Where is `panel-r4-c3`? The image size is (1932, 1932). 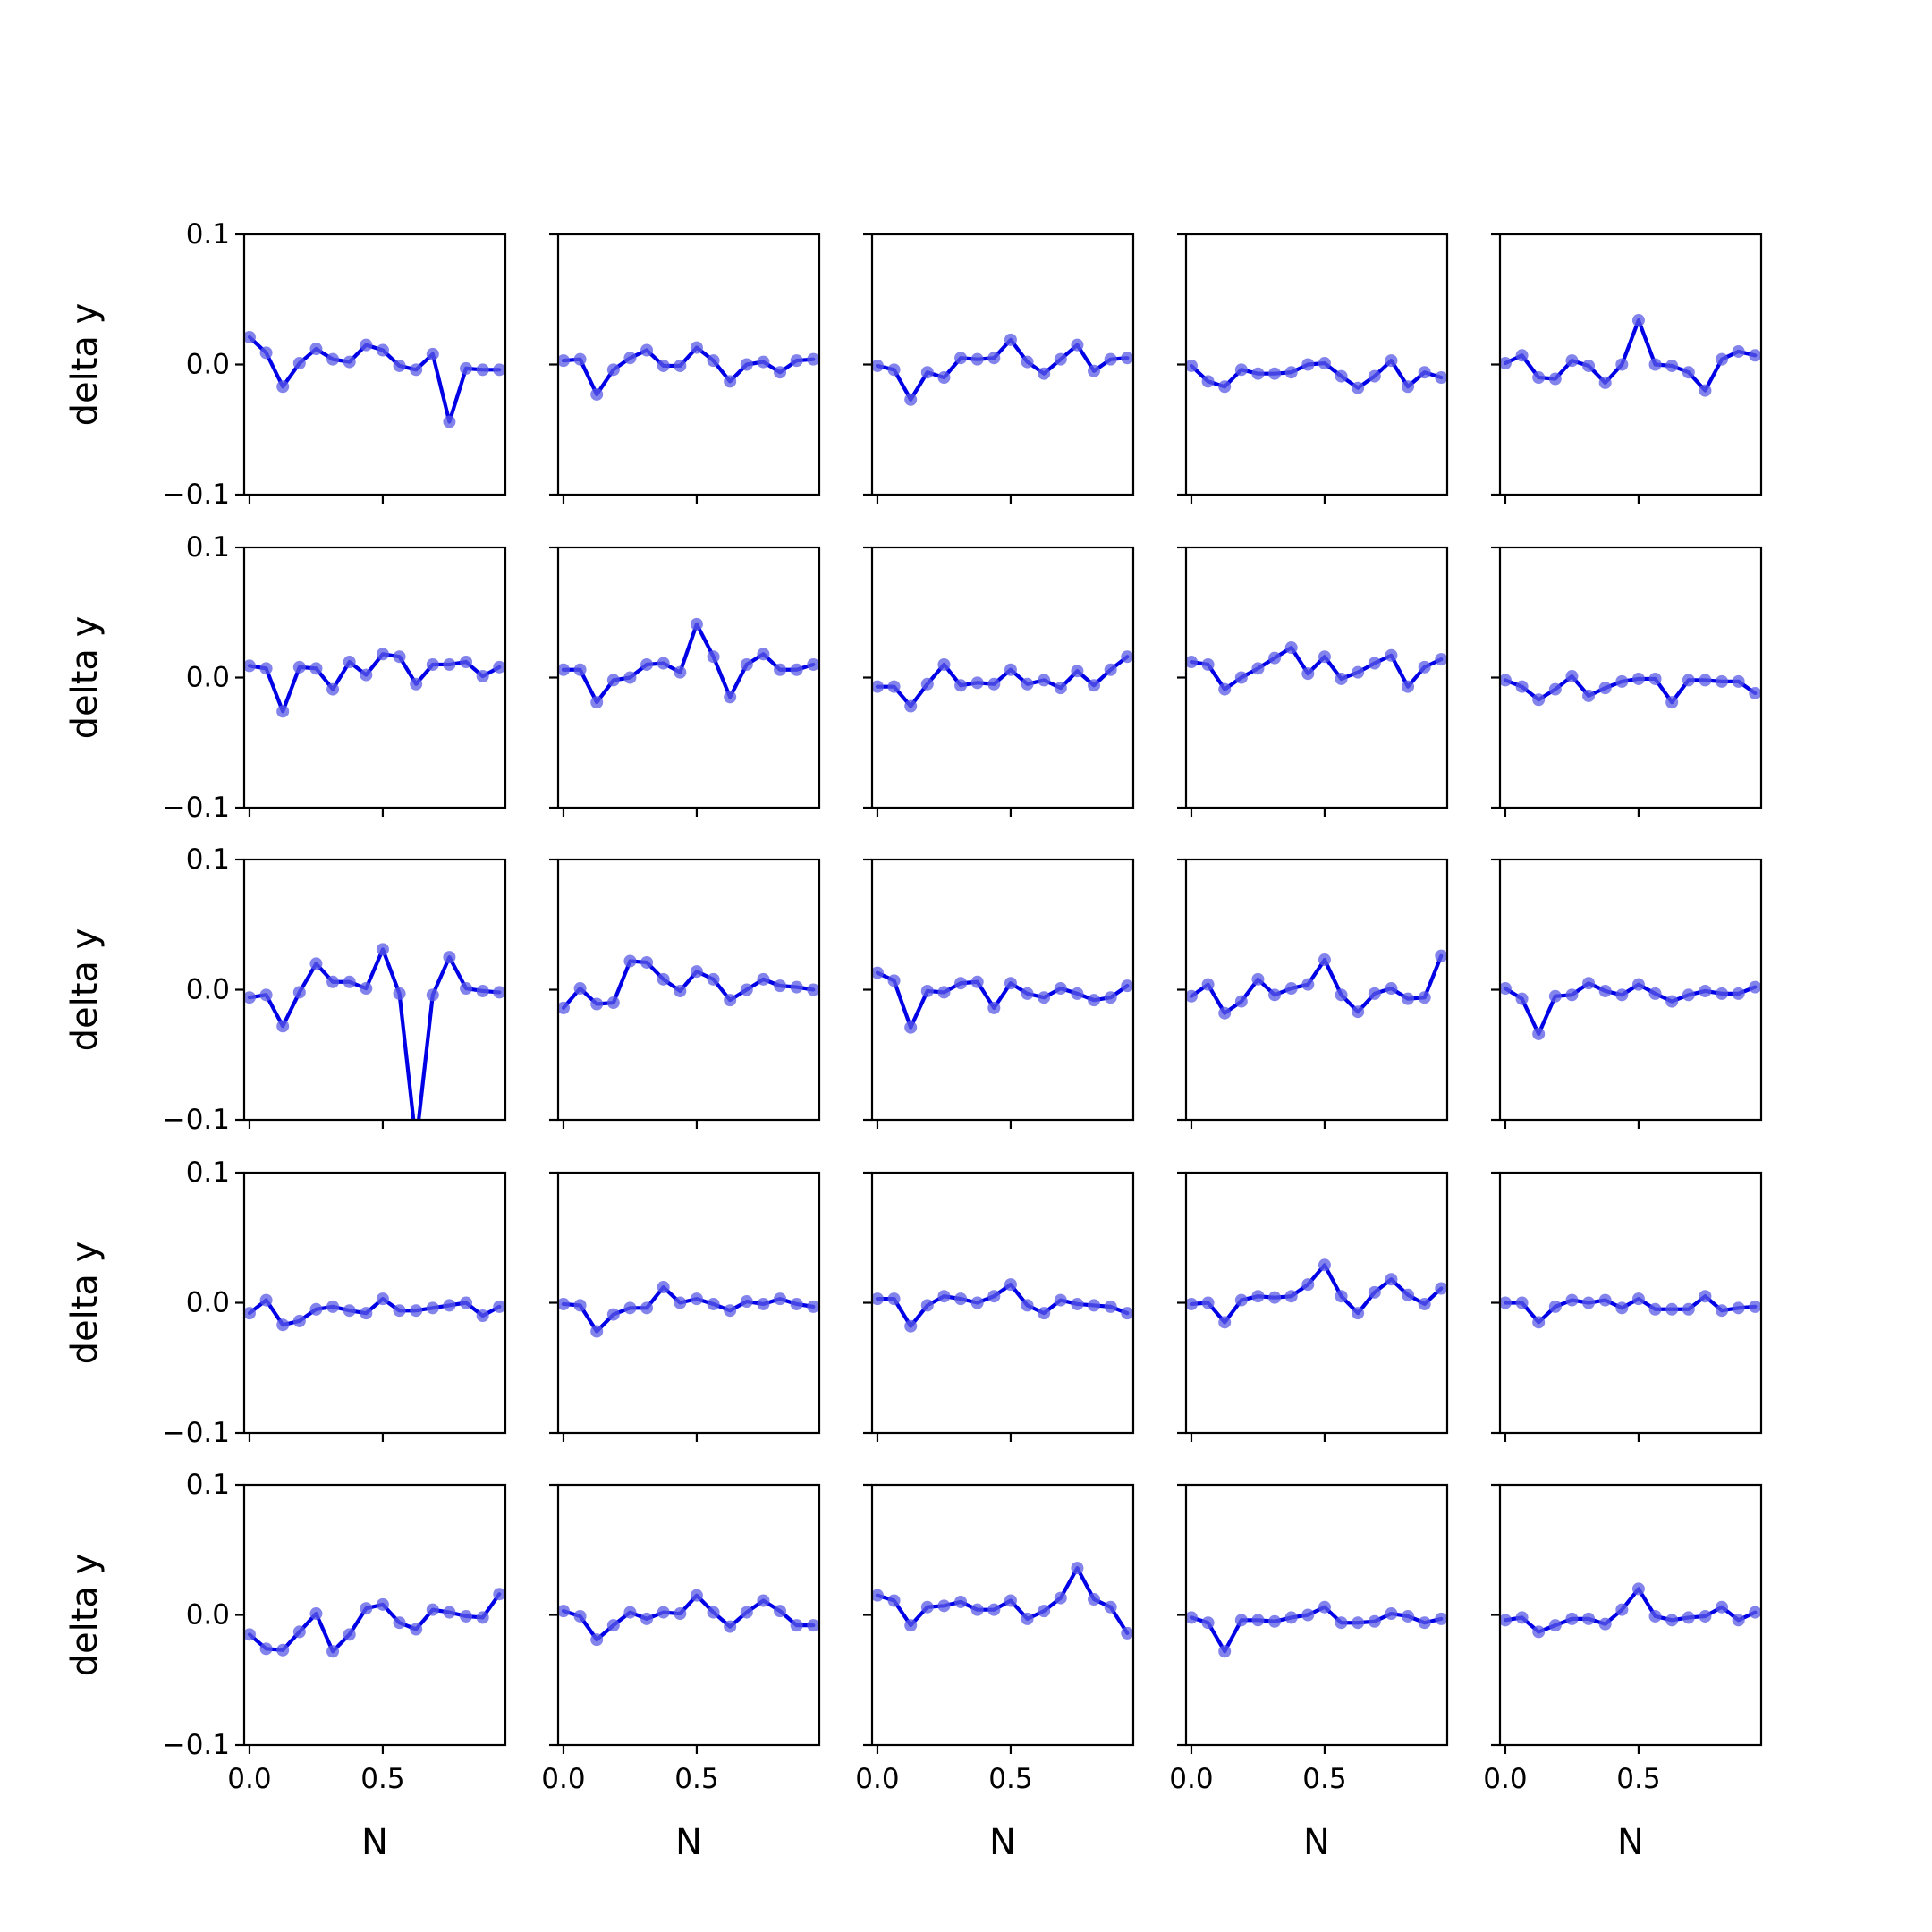
panel-r4-c3 is located at coordinates (999, 1306).